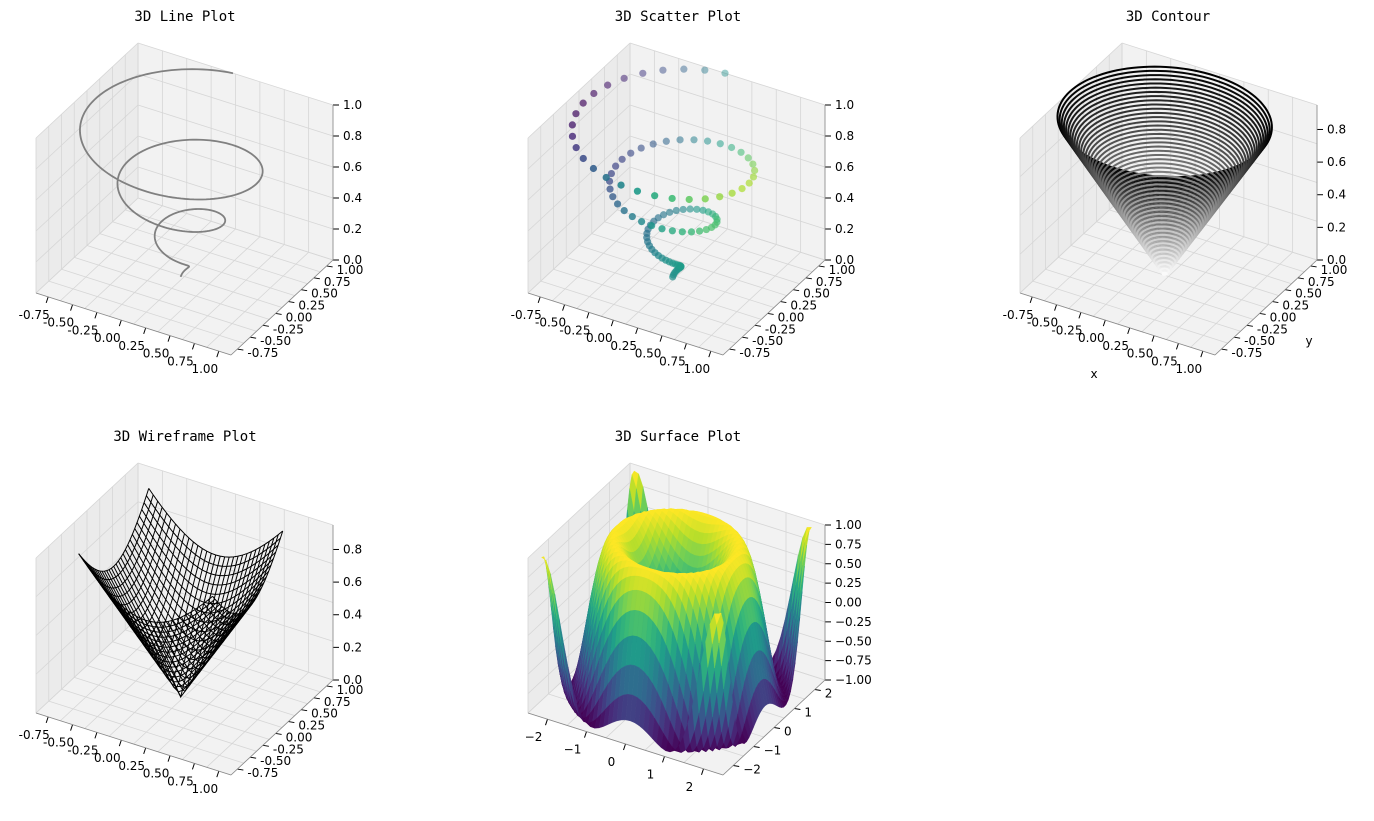  I want to click on surface-facet, so click(718, 619).